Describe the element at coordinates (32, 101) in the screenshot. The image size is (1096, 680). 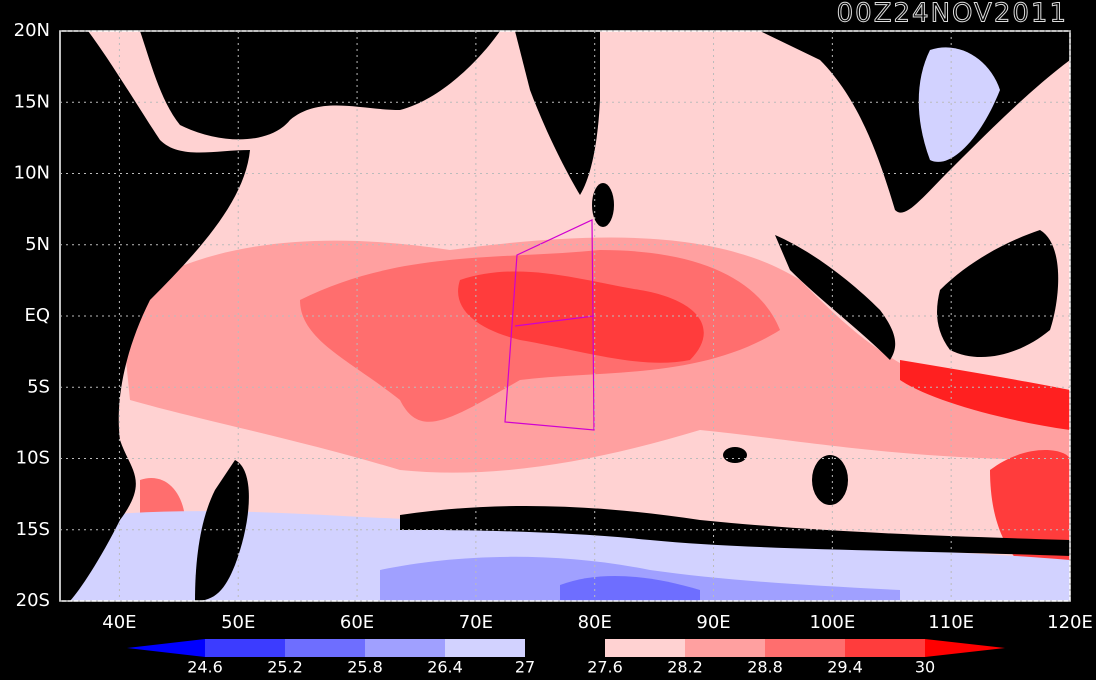
I see `lat-tick-label: 15N` at that location.